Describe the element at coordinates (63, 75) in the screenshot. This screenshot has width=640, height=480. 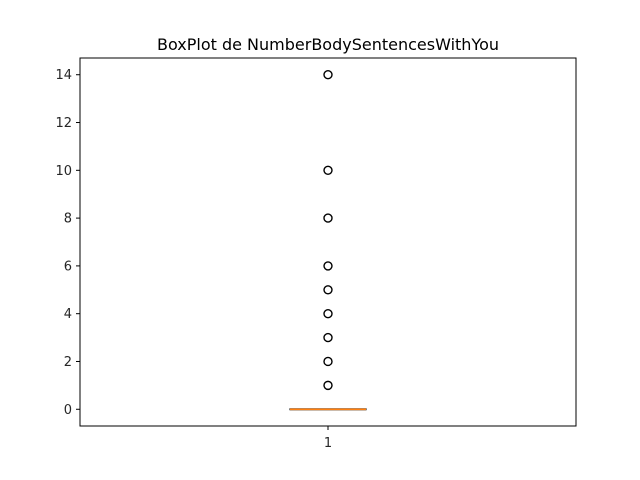
I see `y-tick-label: 14` at that location.